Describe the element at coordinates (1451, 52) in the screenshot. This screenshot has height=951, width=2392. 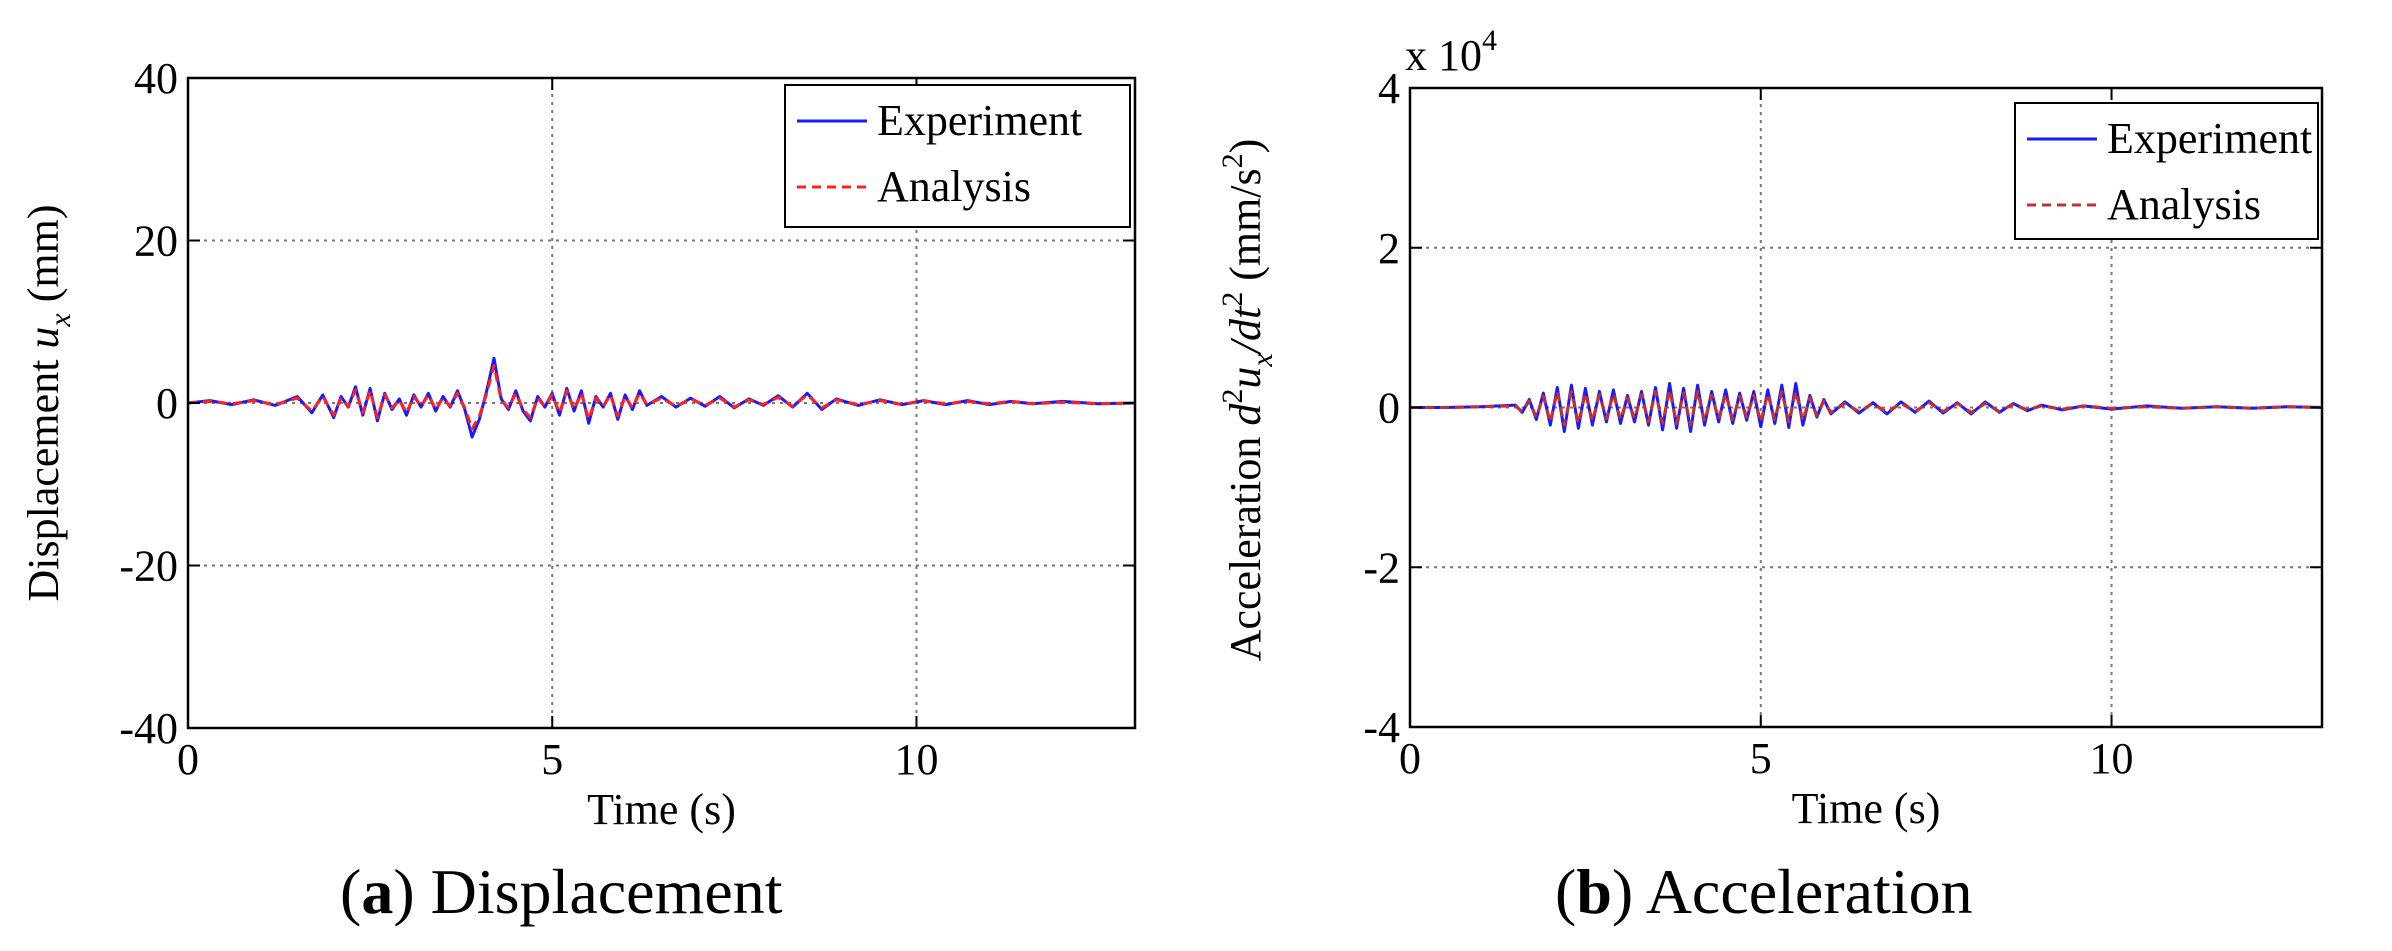
I see `y-exponent-label: x 104` at that location.